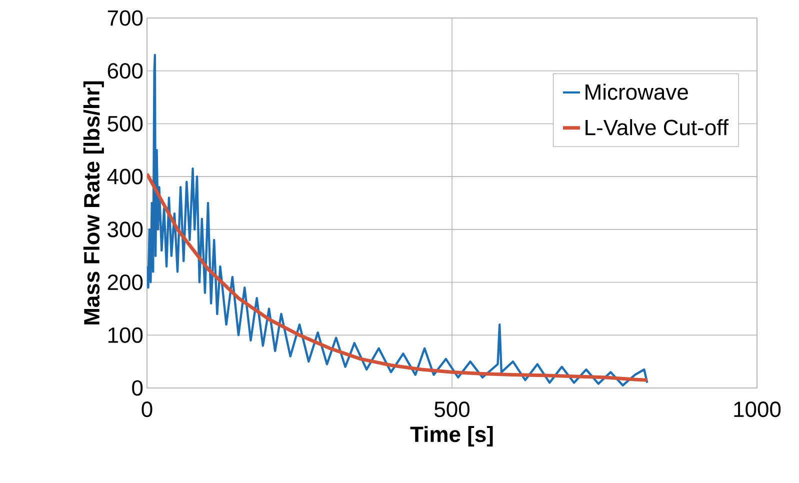 This screenshot has height=483, width=799. What do you see at coordinates (125, 124) in the screenshot?
I see `y-tick-label: 500` at bounding box center [125, 124].